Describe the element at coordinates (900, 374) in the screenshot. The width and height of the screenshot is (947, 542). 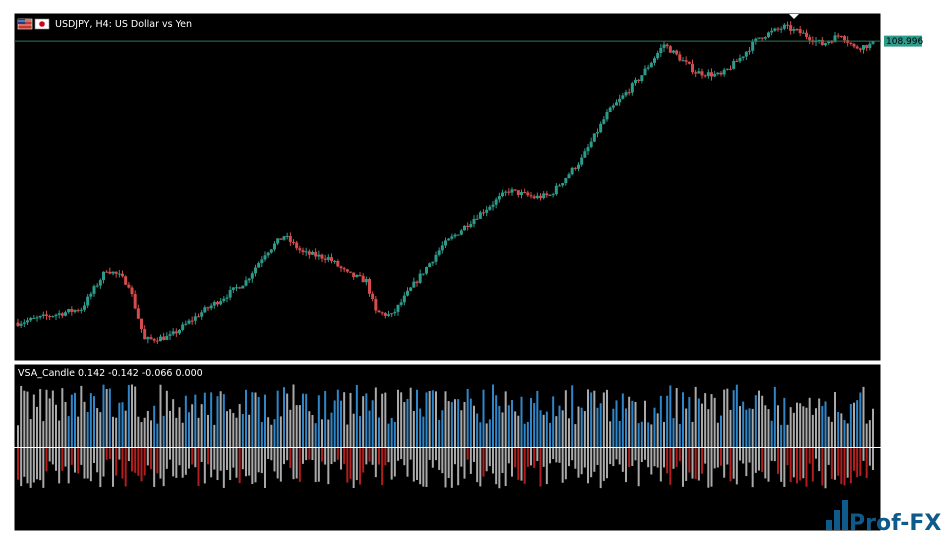
I see `indicator-axis-label: 0.404` at that location.